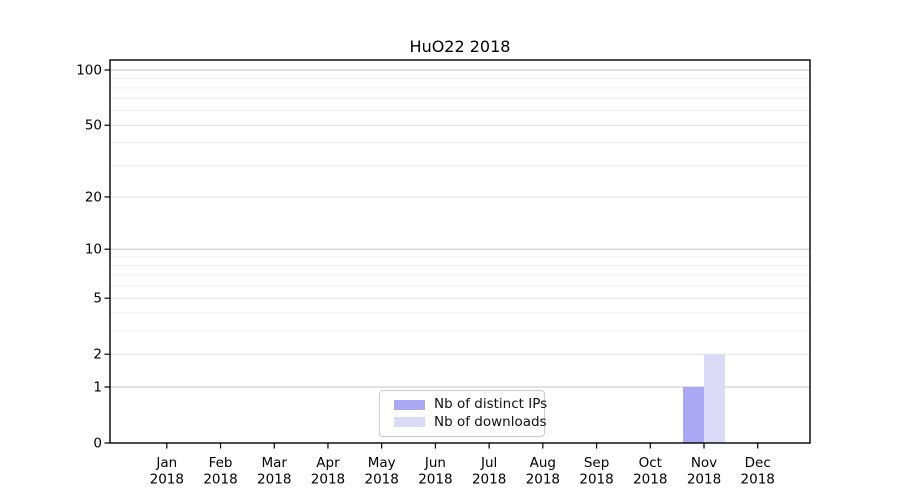  I want to click on x-tick-label: Sep 2018, so click(596, 471).